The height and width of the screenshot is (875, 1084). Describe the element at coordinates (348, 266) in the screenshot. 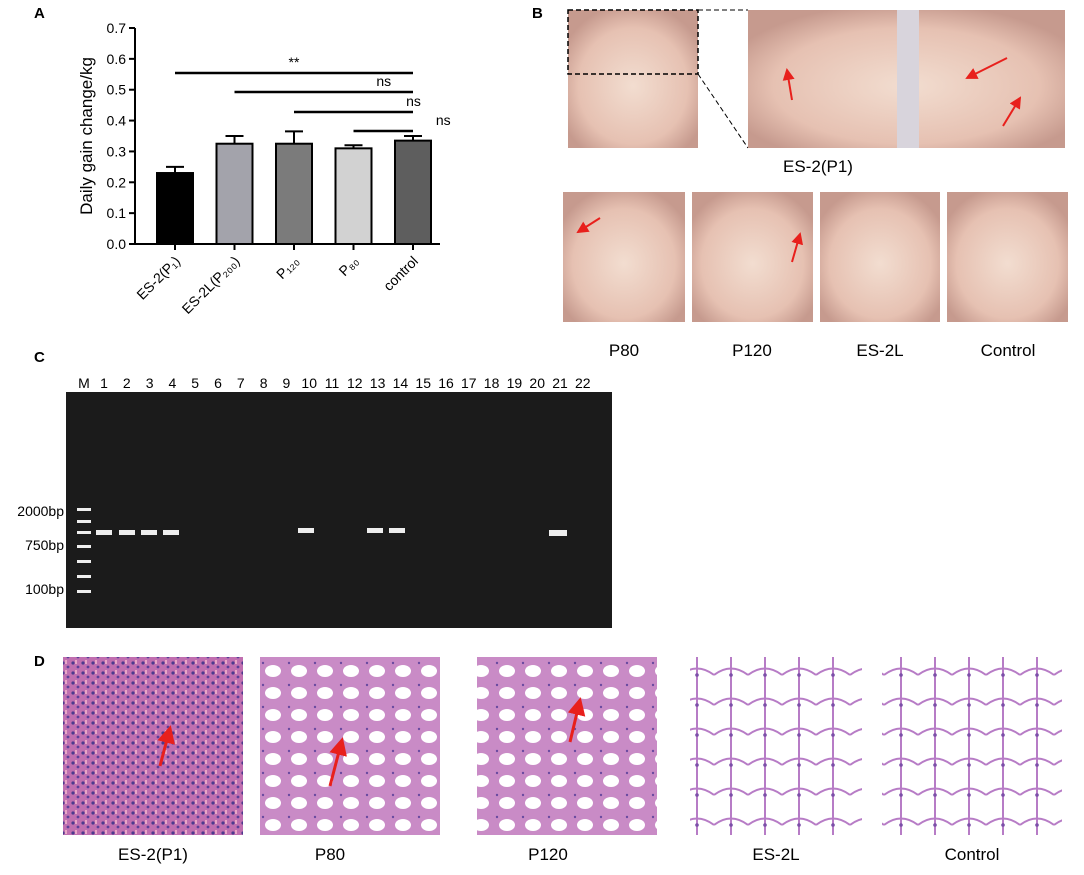

I see `x-tick-label: P₈₀` at that location.